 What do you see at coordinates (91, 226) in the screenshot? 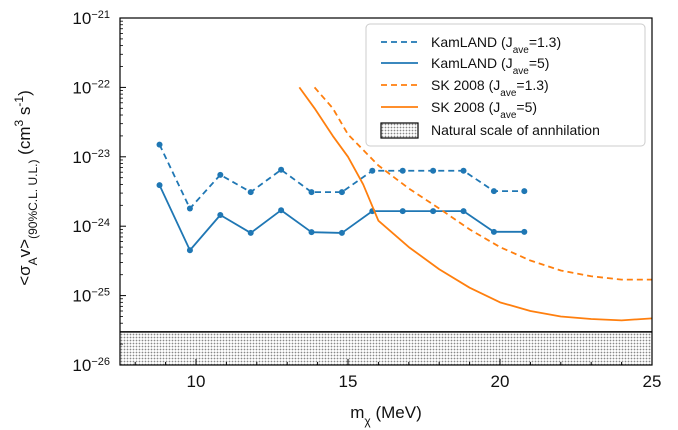
I see `y-tick-label: 10−24` at bounding box center [91, 226].